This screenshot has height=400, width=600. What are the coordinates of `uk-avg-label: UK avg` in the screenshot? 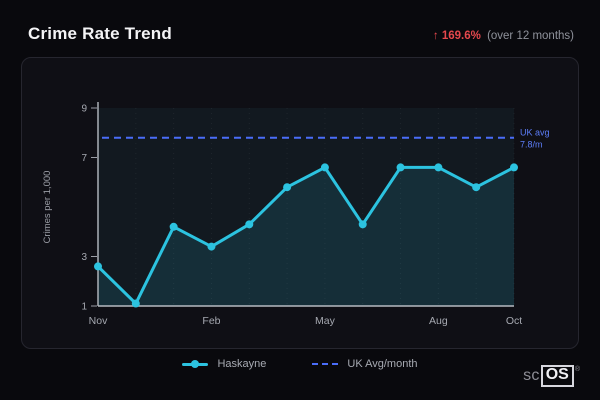 It's located at (535, 133).